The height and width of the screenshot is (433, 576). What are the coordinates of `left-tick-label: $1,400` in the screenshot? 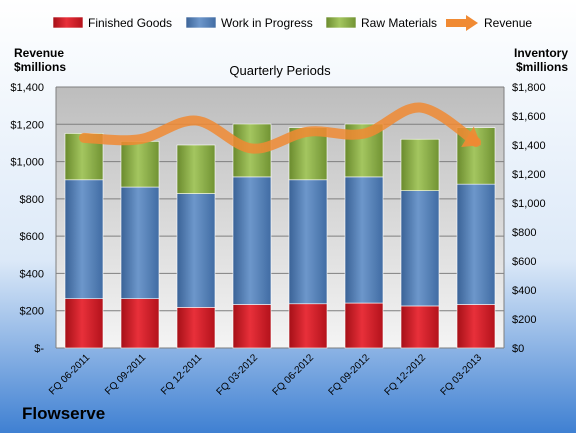 It's located at (27, 88).